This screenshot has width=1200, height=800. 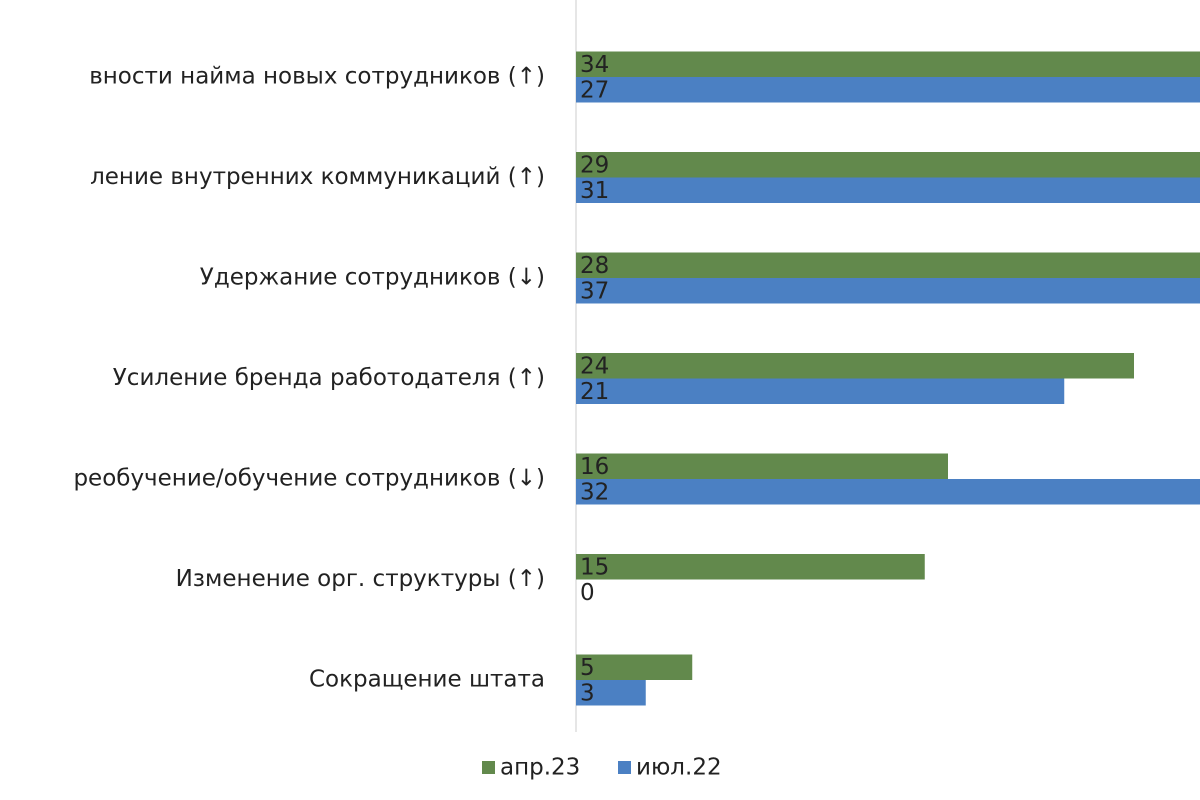 What do you see at coordinates (594, 266) in the screenshot?
I see `value-label: 28` at bounding box center [594, 266].